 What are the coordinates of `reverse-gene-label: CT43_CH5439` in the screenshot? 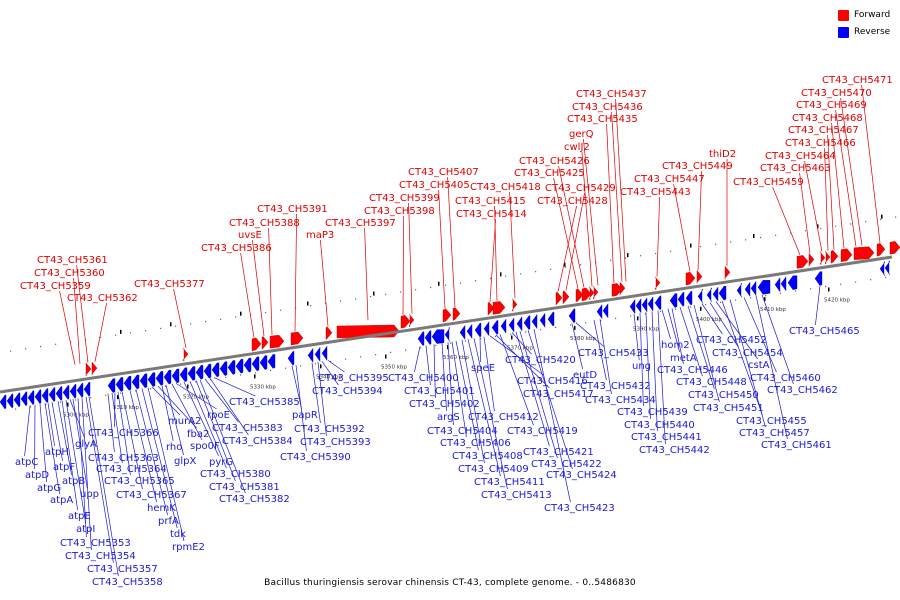 It's located at (652, 412).